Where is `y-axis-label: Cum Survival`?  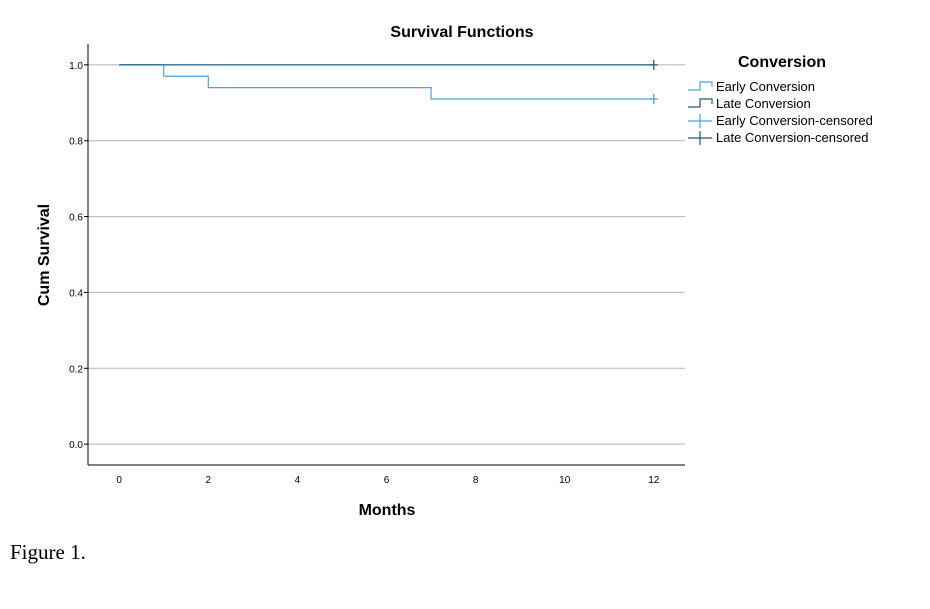 y-axis-label: Cum Survival is located at coordinates (44, 255).